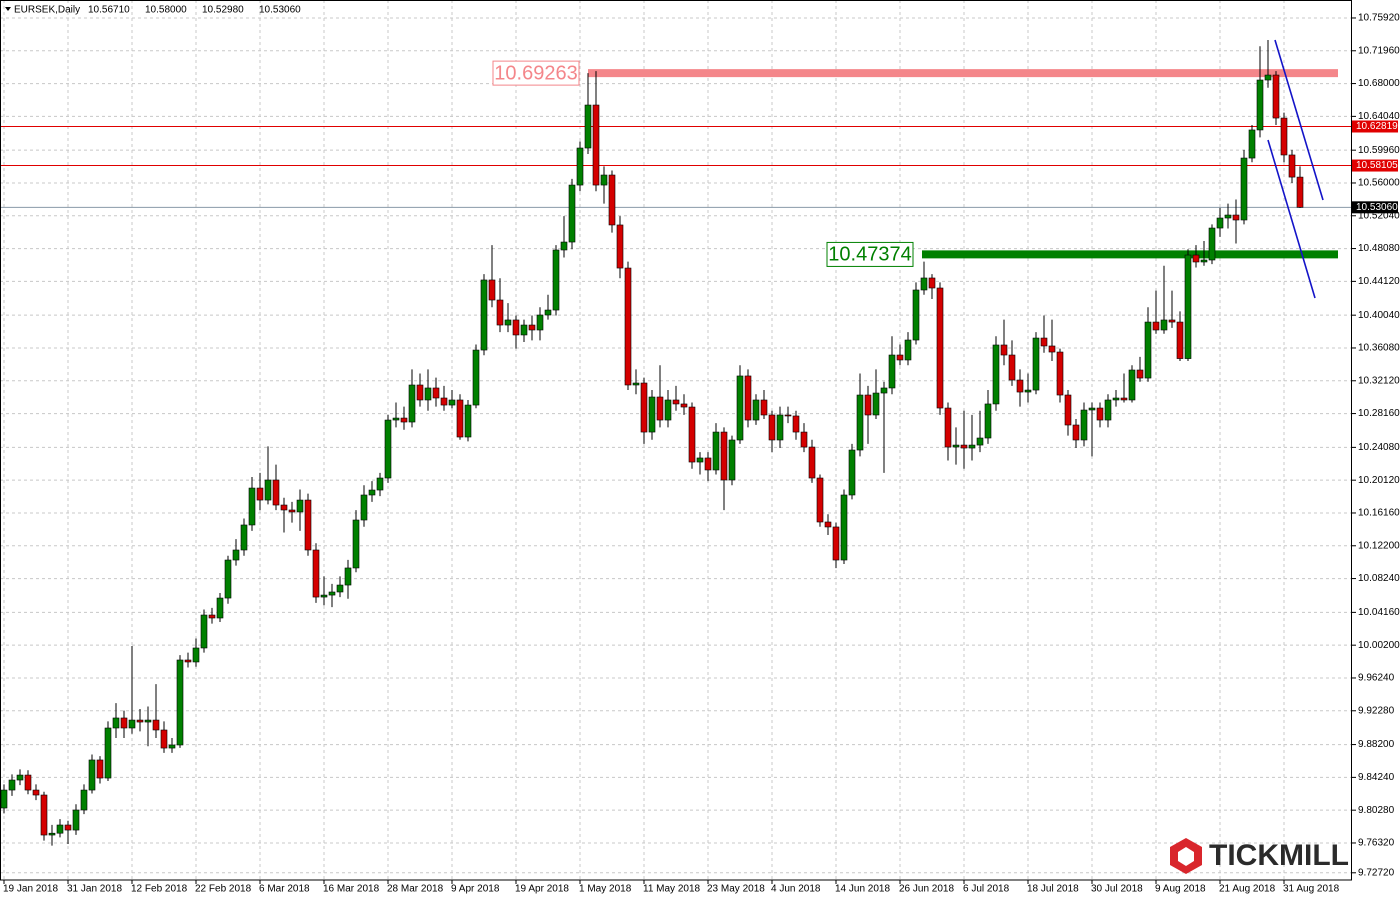  What do you see at coordinates (8, 9) in the screenshot?
I see `menu-arrow` at bounding box center [8, 9].